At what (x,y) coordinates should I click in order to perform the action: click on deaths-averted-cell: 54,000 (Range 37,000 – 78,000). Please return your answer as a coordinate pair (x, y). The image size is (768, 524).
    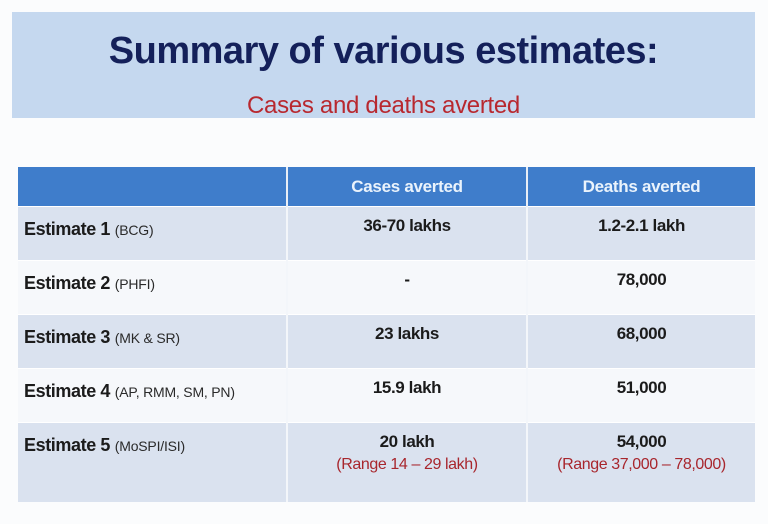
    Looking at the image, I should click on (641, 462).